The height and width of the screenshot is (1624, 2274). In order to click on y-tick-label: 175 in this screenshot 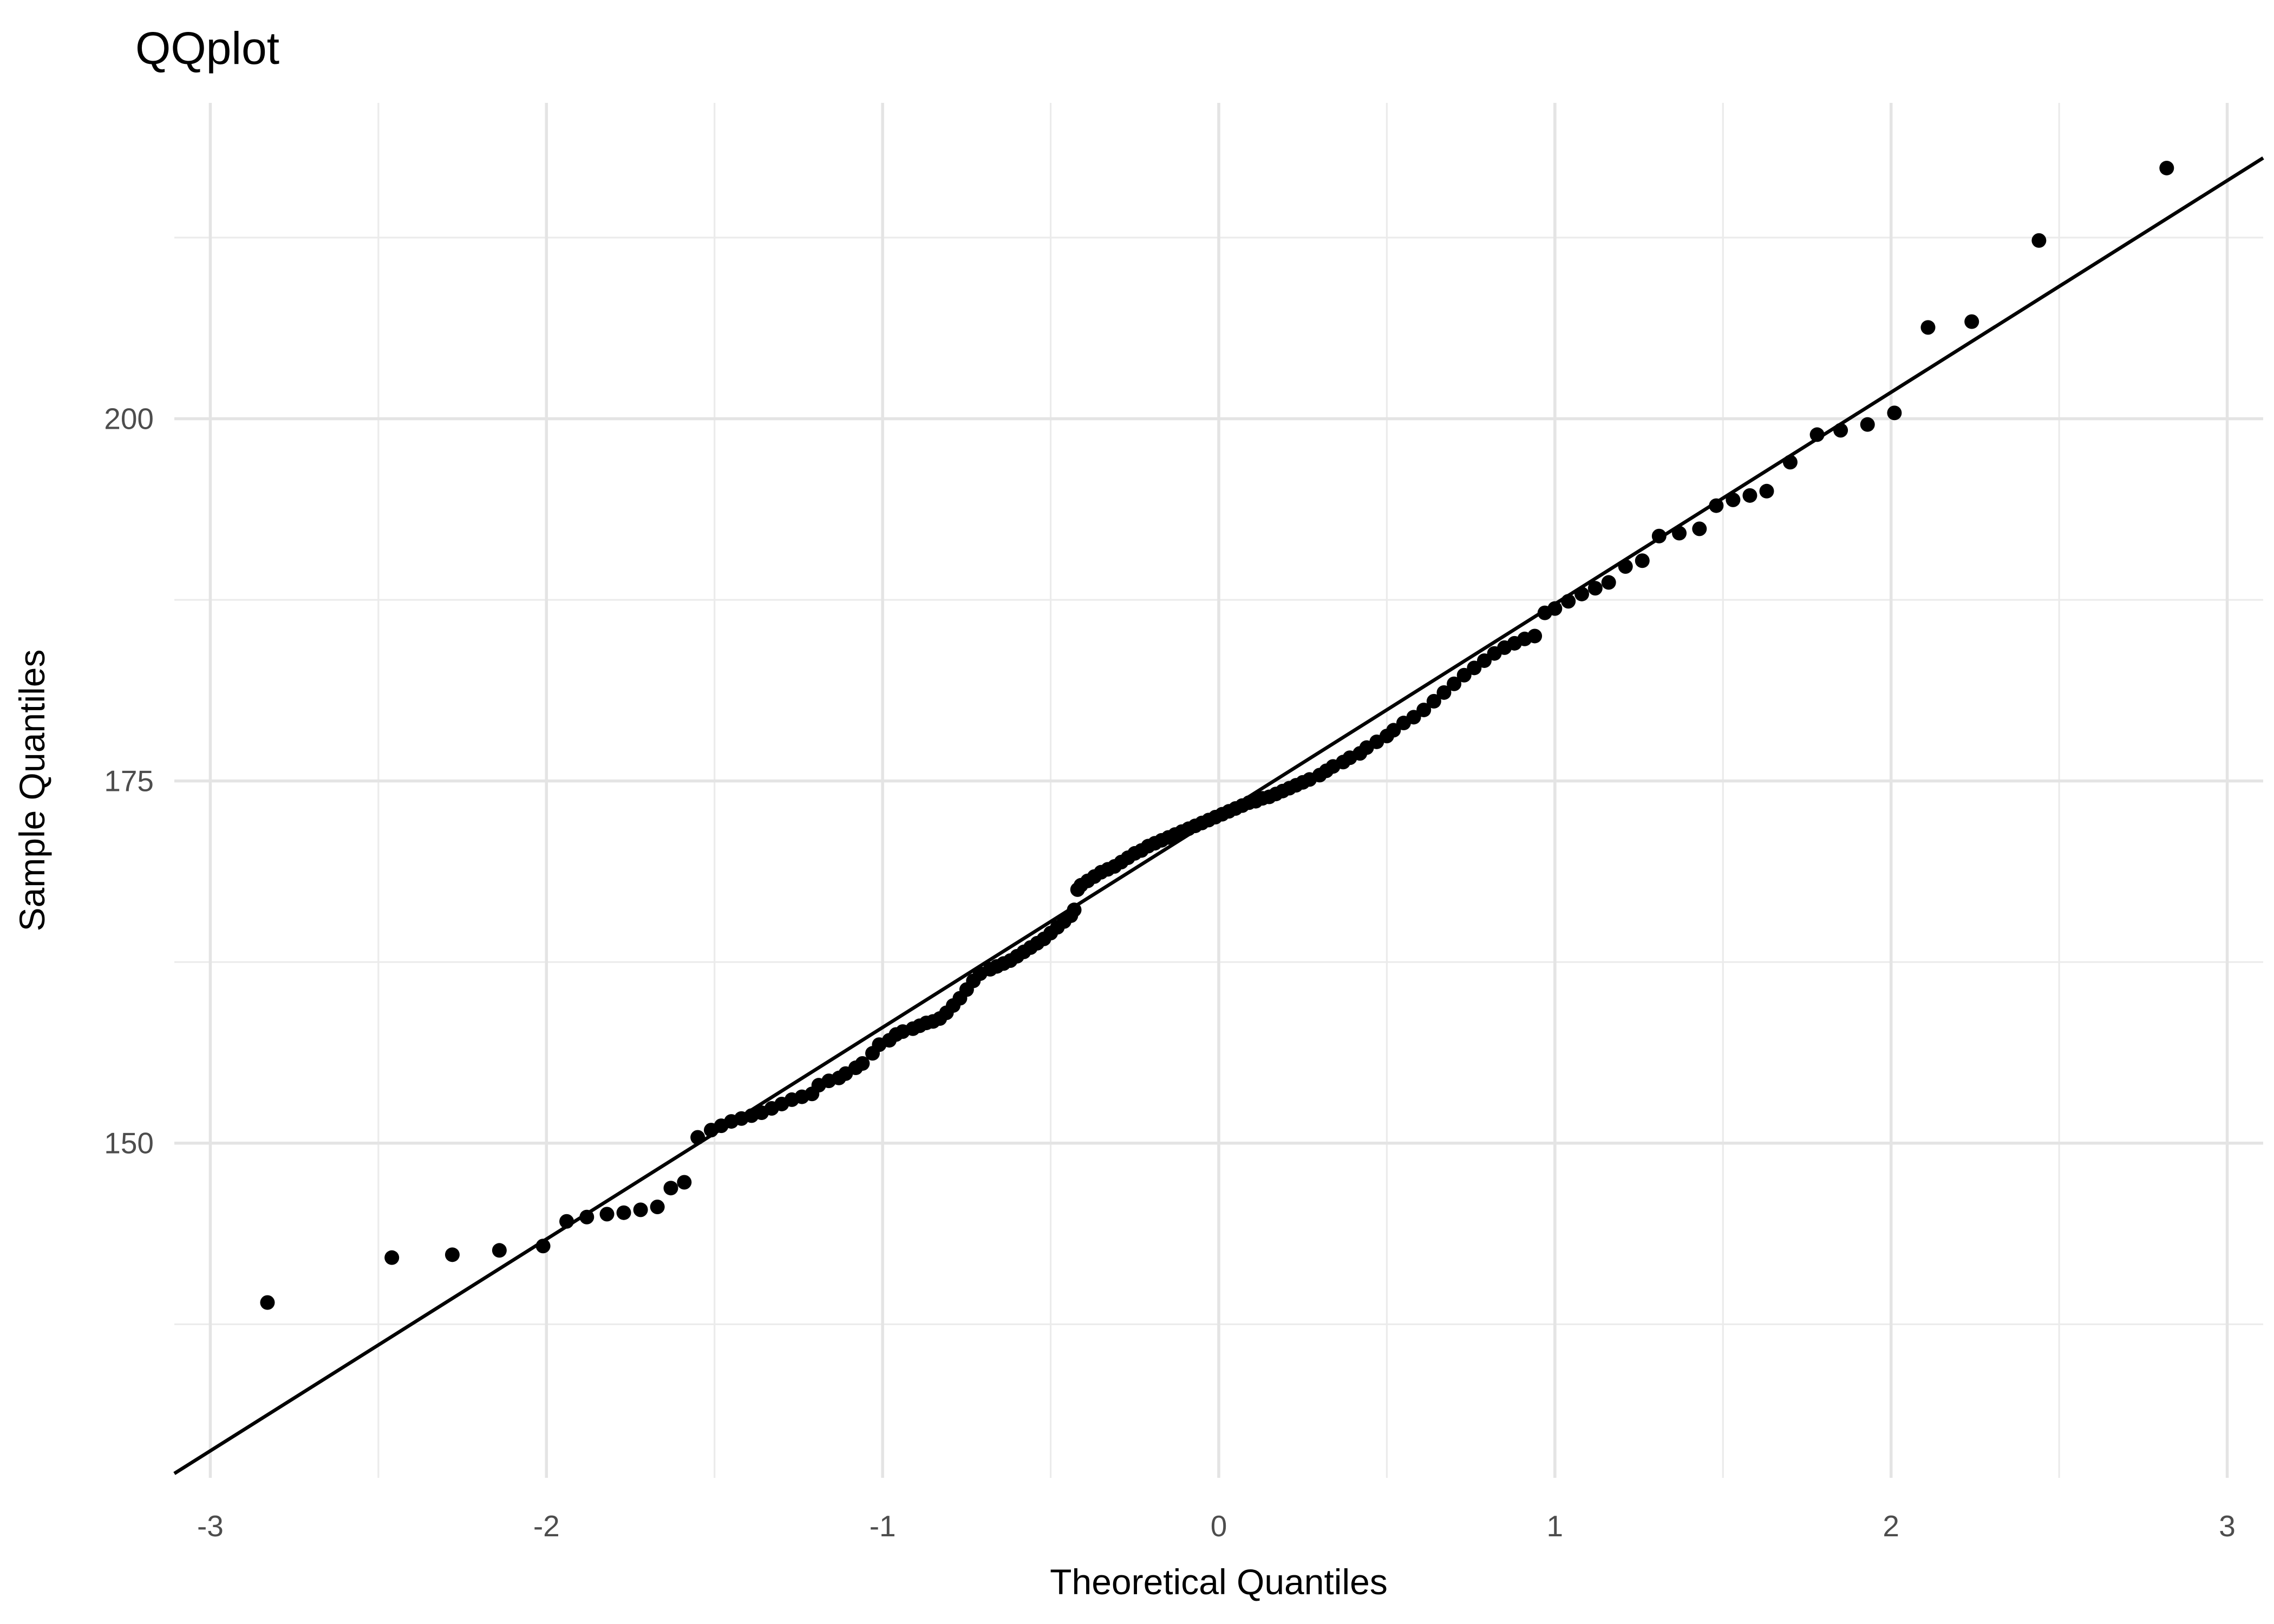, I will do `click(129, 781)`.